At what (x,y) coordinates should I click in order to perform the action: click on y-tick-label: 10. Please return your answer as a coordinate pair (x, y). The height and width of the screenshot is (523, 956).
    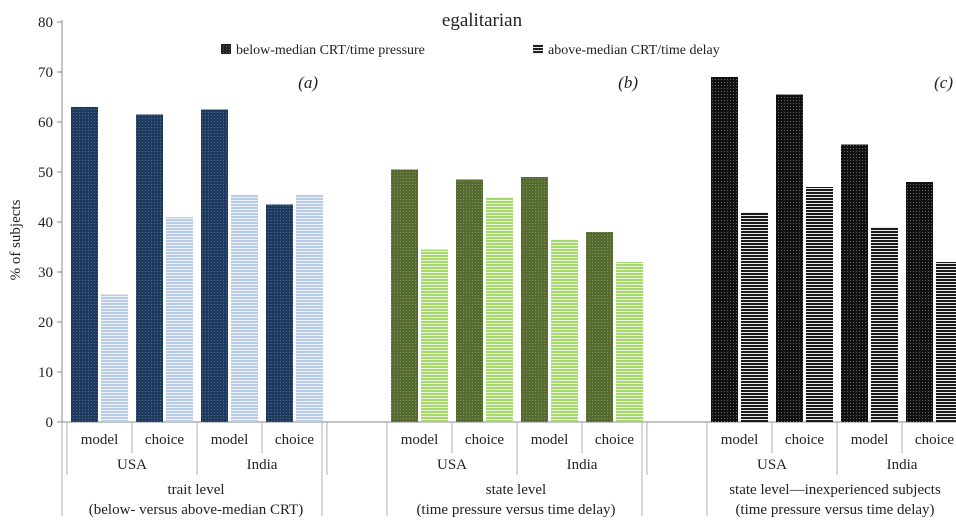
    Looking at the image, I should click on (45, 373).